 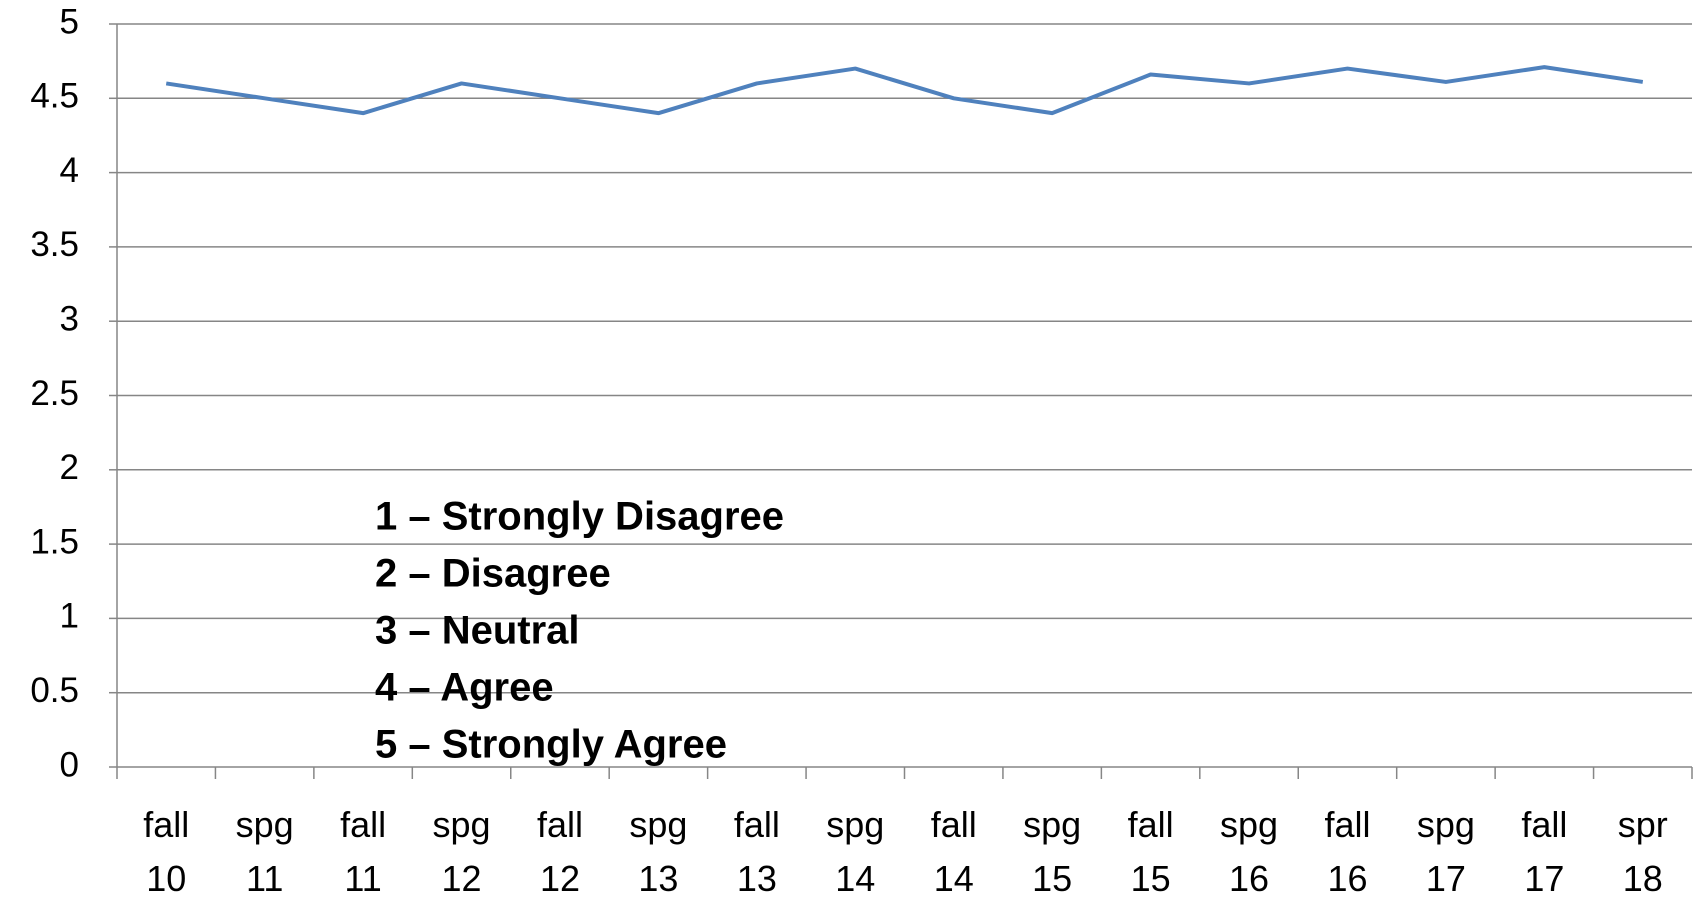 I want to click on y-tick-label: 3.5, so click(x=54, y=244).